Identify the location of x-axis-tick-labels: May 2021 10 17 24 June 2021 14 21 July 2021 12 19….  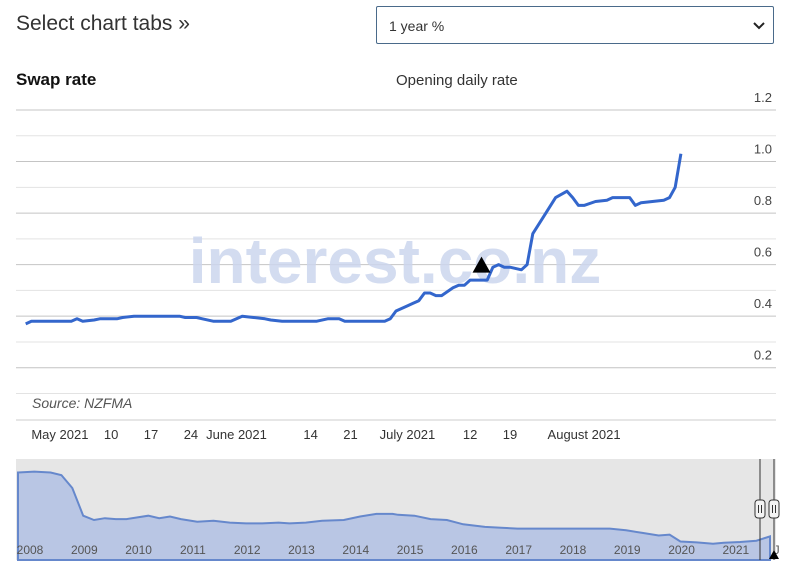
(325, 434).